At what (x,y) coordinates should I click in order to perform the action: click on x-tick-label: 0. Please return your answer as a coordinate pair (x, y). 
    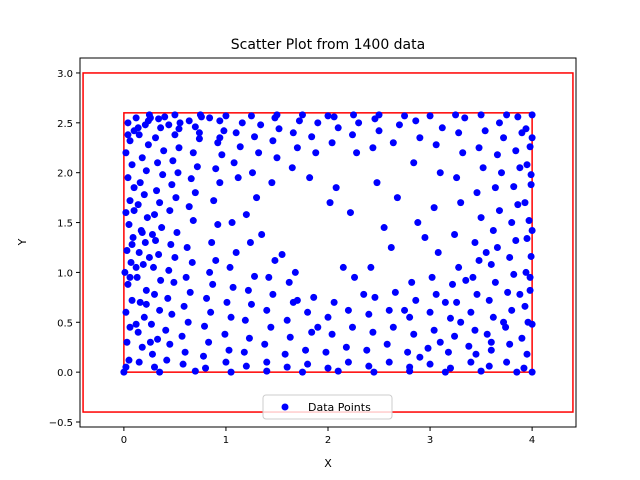
    Looking at the image, I should click on (124, 440).